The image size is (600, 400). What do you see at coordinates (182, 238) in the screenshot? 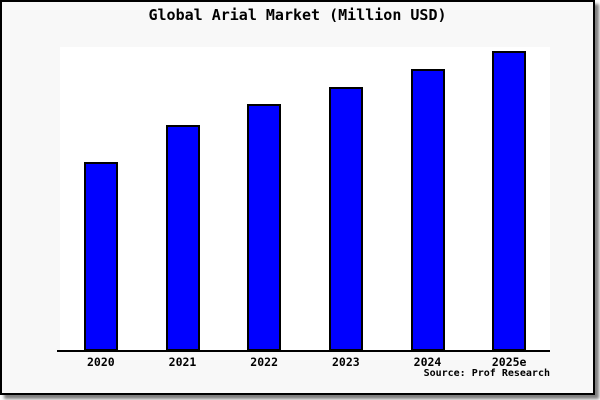
I see `bar-2021` at bounding box center [182, 238].